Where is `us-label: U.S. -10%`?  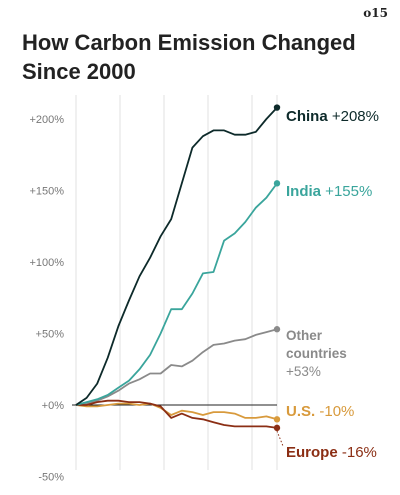
us-label: U.S. -10% is located at coordinates (320, 411).